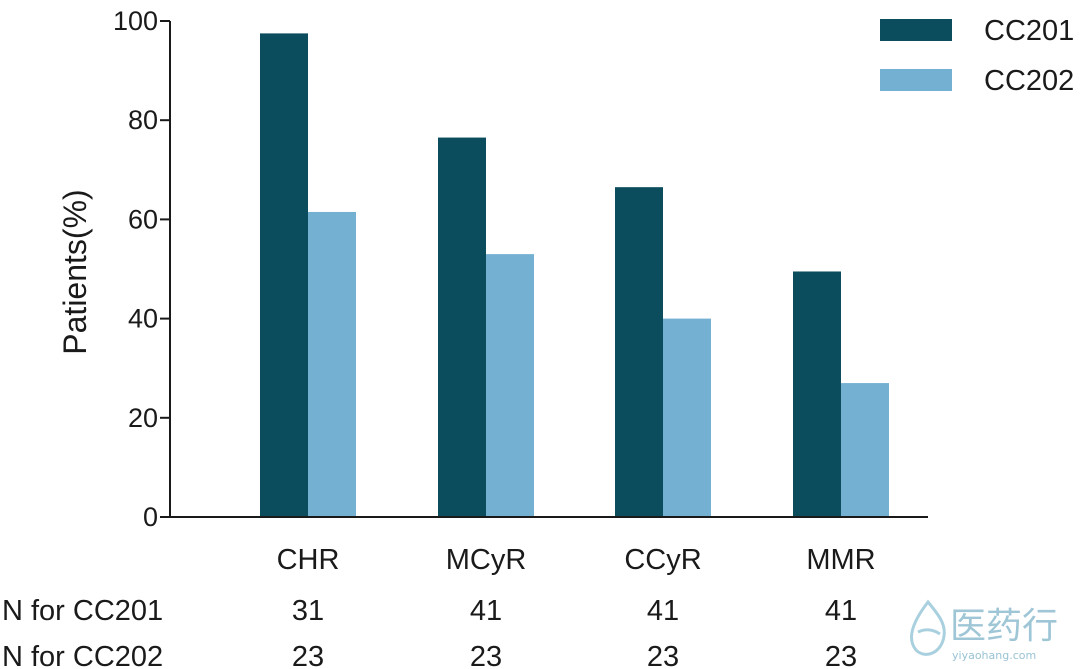 The height and width of the screenshot is (669, 1080). What do you see at coordinates (510, 385) in the screenshot?
I see `bar-cc202-mcyr` at bounding box center [510, 385].